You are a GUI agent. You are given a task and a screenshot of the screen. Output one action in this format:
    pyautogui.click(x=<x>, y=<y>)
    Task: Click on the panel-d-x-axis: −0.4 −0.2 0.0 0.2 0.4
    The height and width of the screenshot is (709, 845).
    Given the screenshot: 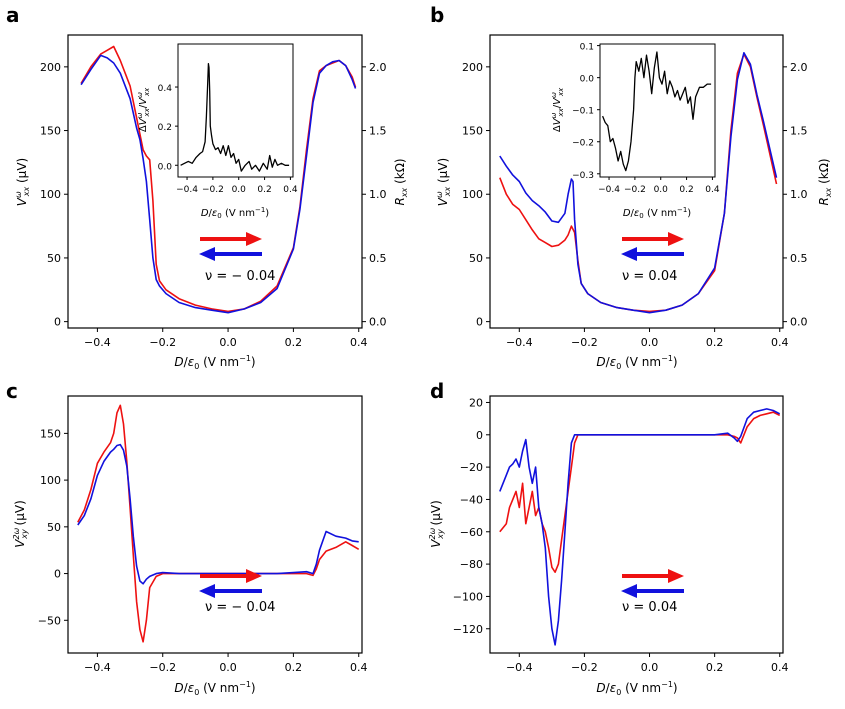 What is the action you would take?
    pyautogui.click(x=647, y=663)
    